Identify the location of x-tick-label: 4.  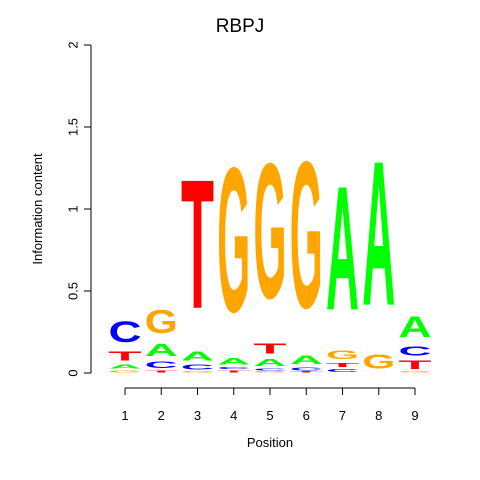
(233, 415).